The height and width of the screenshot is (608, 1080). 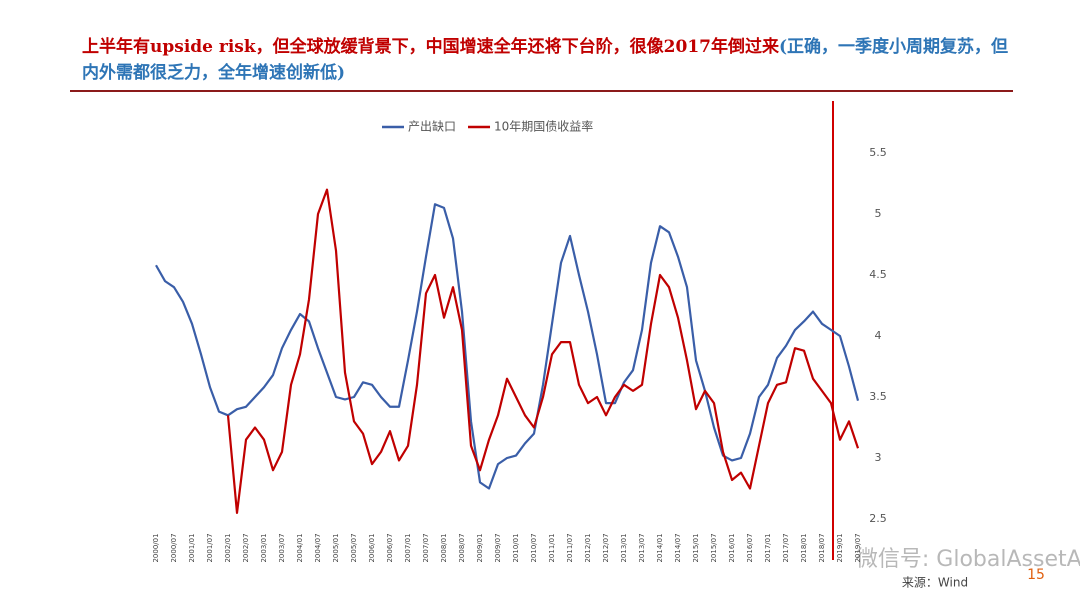 I want to click on x-tick-label: 2017/07, so click(x=786, y=547).